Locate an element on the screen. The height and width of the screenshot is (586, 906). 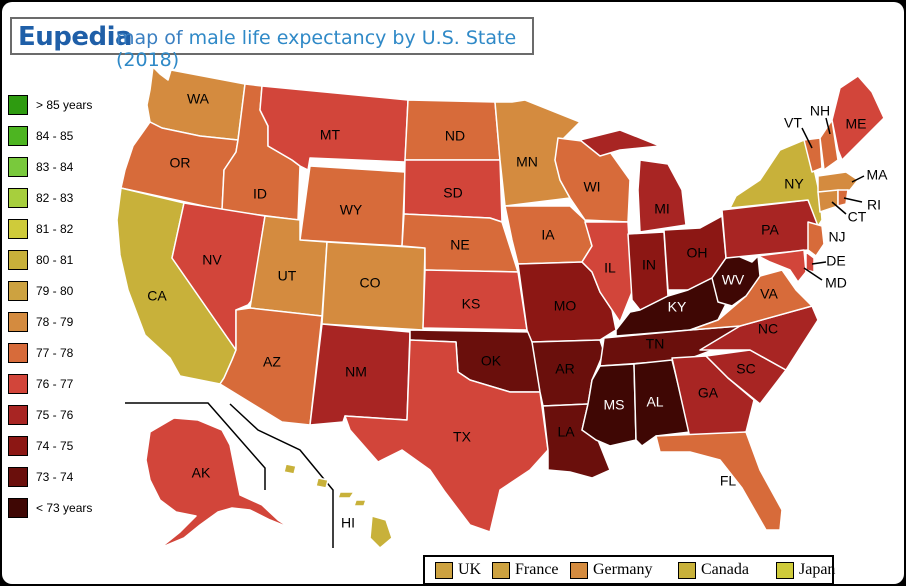
label-sd: SD is located at coordinates (452, 193).